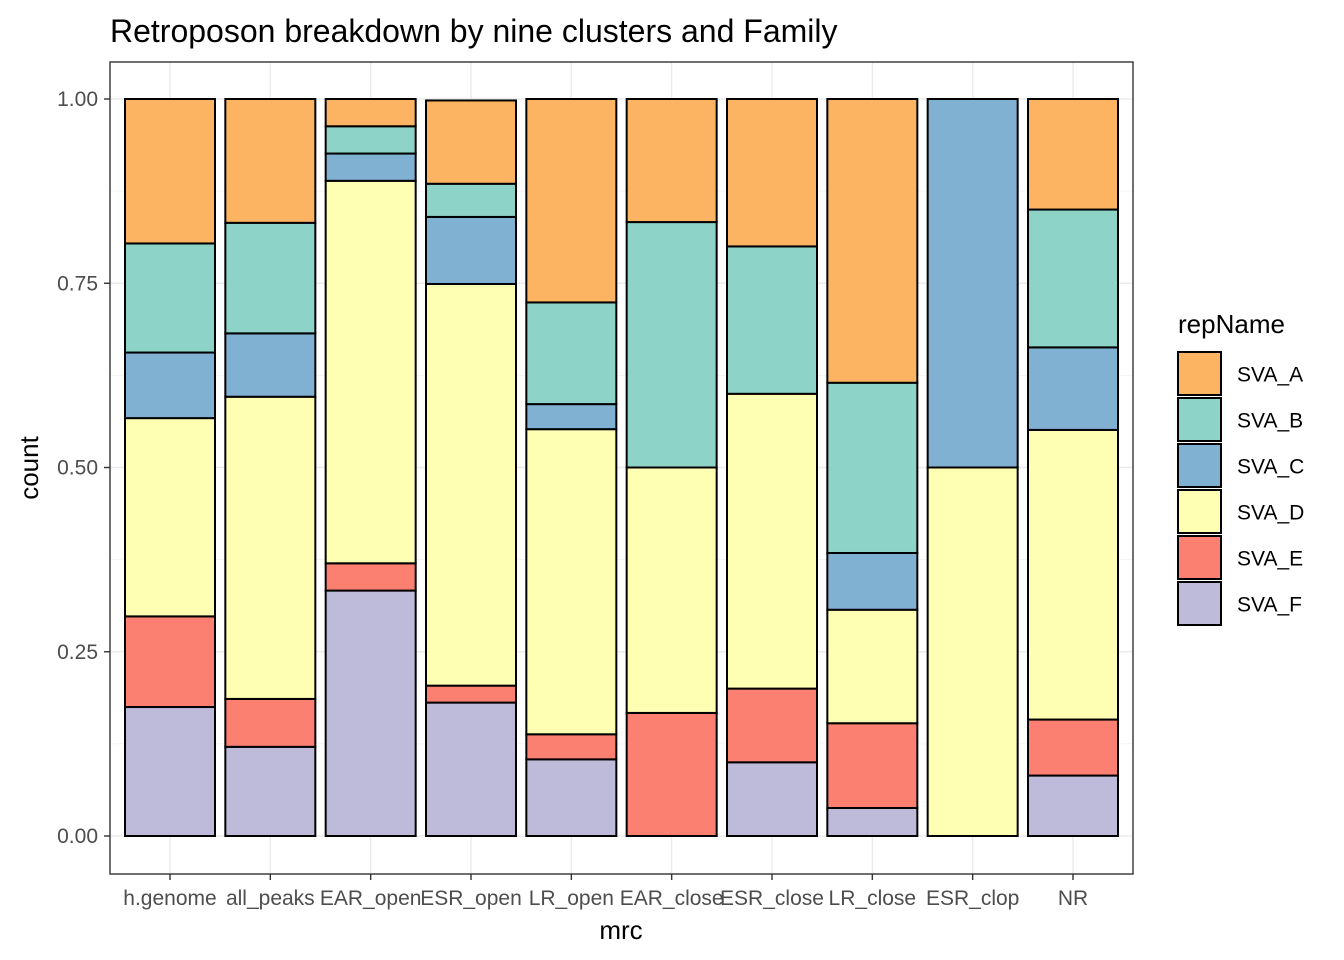 The height and width of the screenshot is (960, 1344). Describe the element at coordinates (471, 694) in the screenshot. I see `bar-segment-ESR_open-SVA_E` at that location.